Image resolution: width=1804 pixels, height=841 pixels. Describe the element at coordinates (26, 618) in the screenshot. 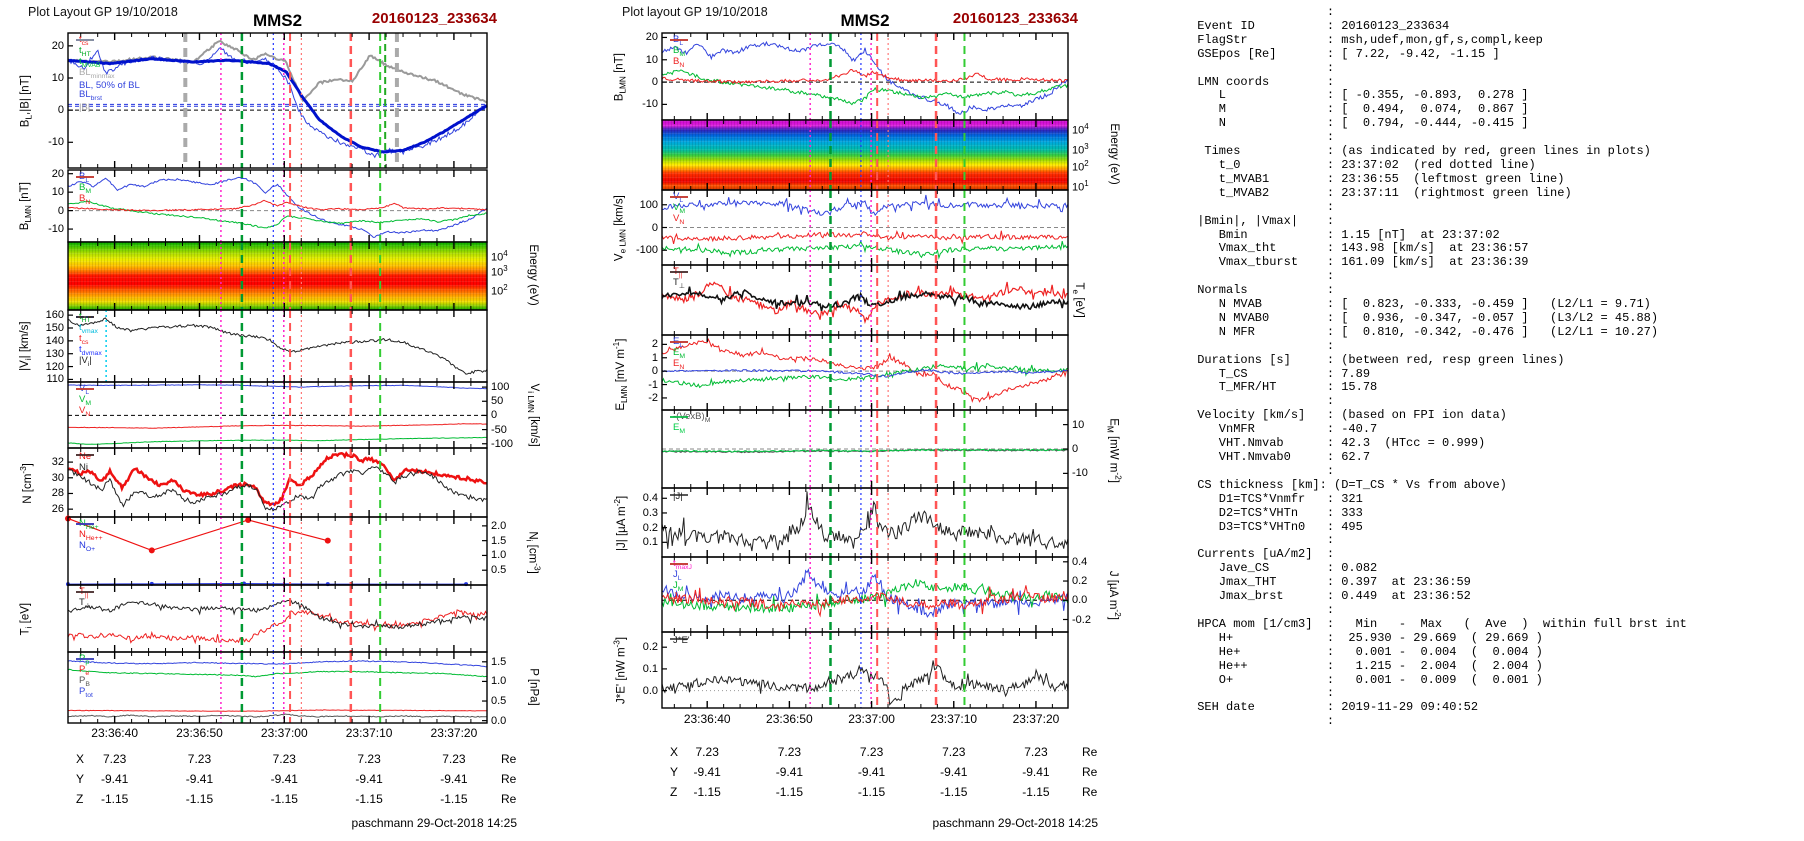

I see `y-axis-label-l8: Ti [eV]` at that location.